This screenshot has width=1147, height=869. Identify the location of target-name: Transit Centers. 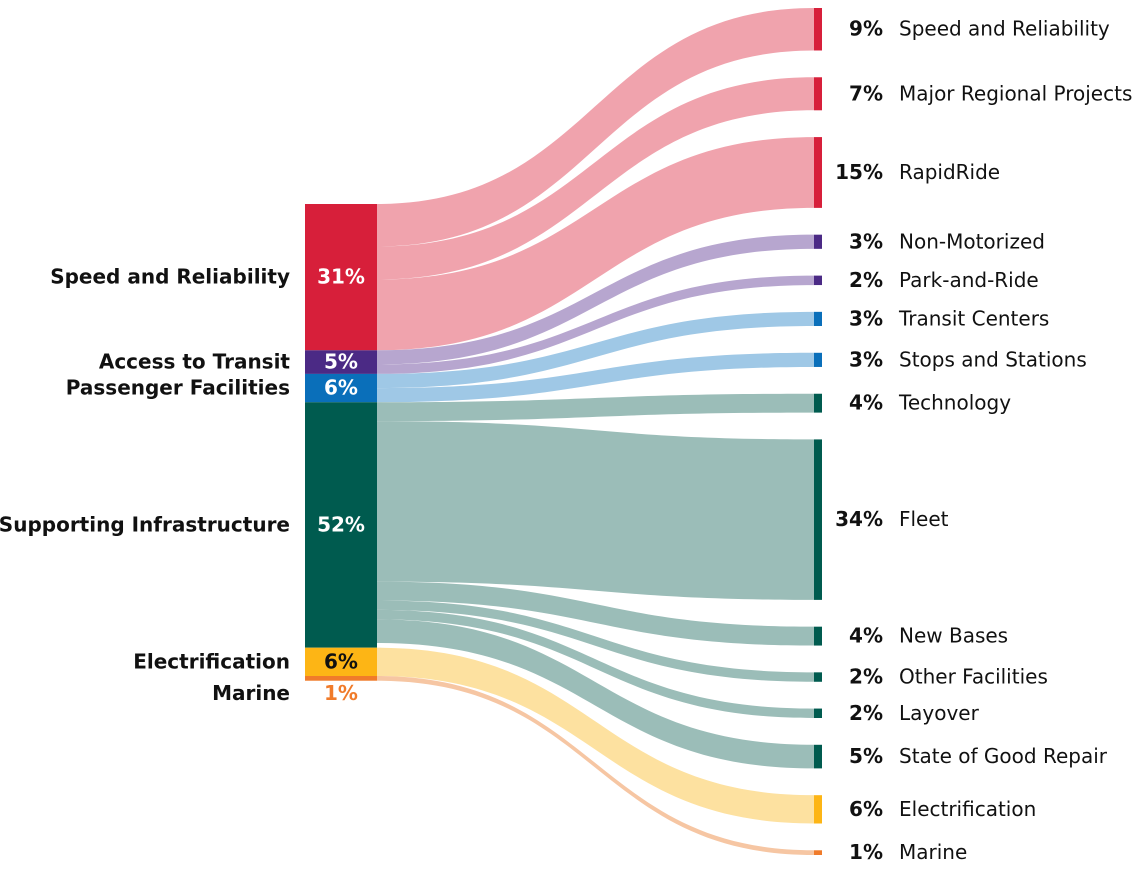
(973, 318).